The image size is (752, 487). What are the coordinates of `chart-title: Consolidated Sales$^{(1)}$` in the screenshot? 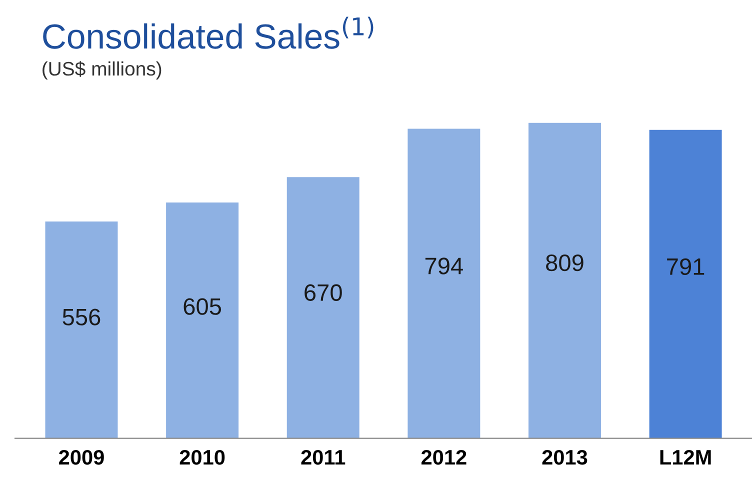 It's located at (208, 32).